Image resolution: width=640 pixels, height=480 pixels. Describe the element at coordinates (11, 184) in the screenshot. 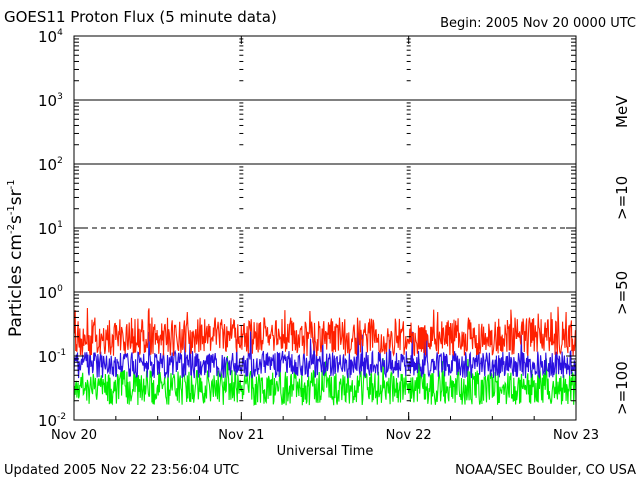

I see `y-axis-label-exp3: -1` at that location.